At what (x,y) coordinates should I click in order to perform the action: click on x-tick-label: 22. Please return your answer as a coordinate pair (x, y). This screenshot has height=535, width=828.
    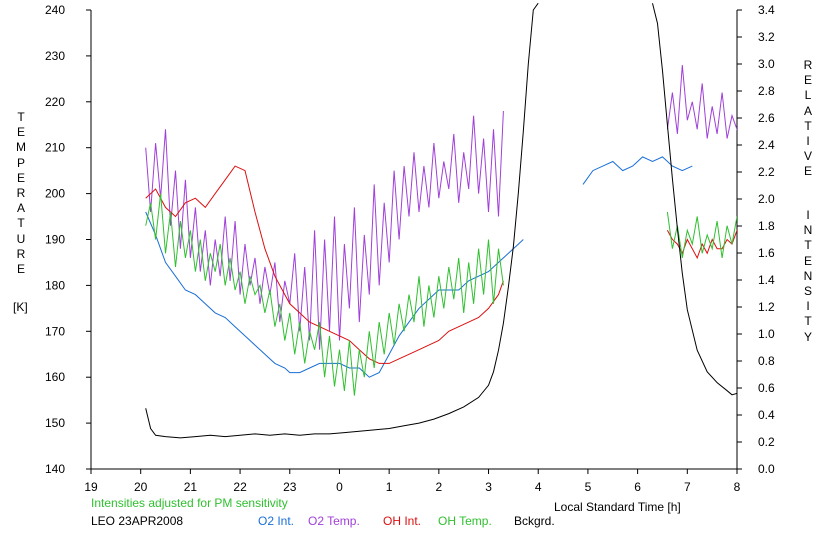
    Looking at the image, I should click on (240, 487).